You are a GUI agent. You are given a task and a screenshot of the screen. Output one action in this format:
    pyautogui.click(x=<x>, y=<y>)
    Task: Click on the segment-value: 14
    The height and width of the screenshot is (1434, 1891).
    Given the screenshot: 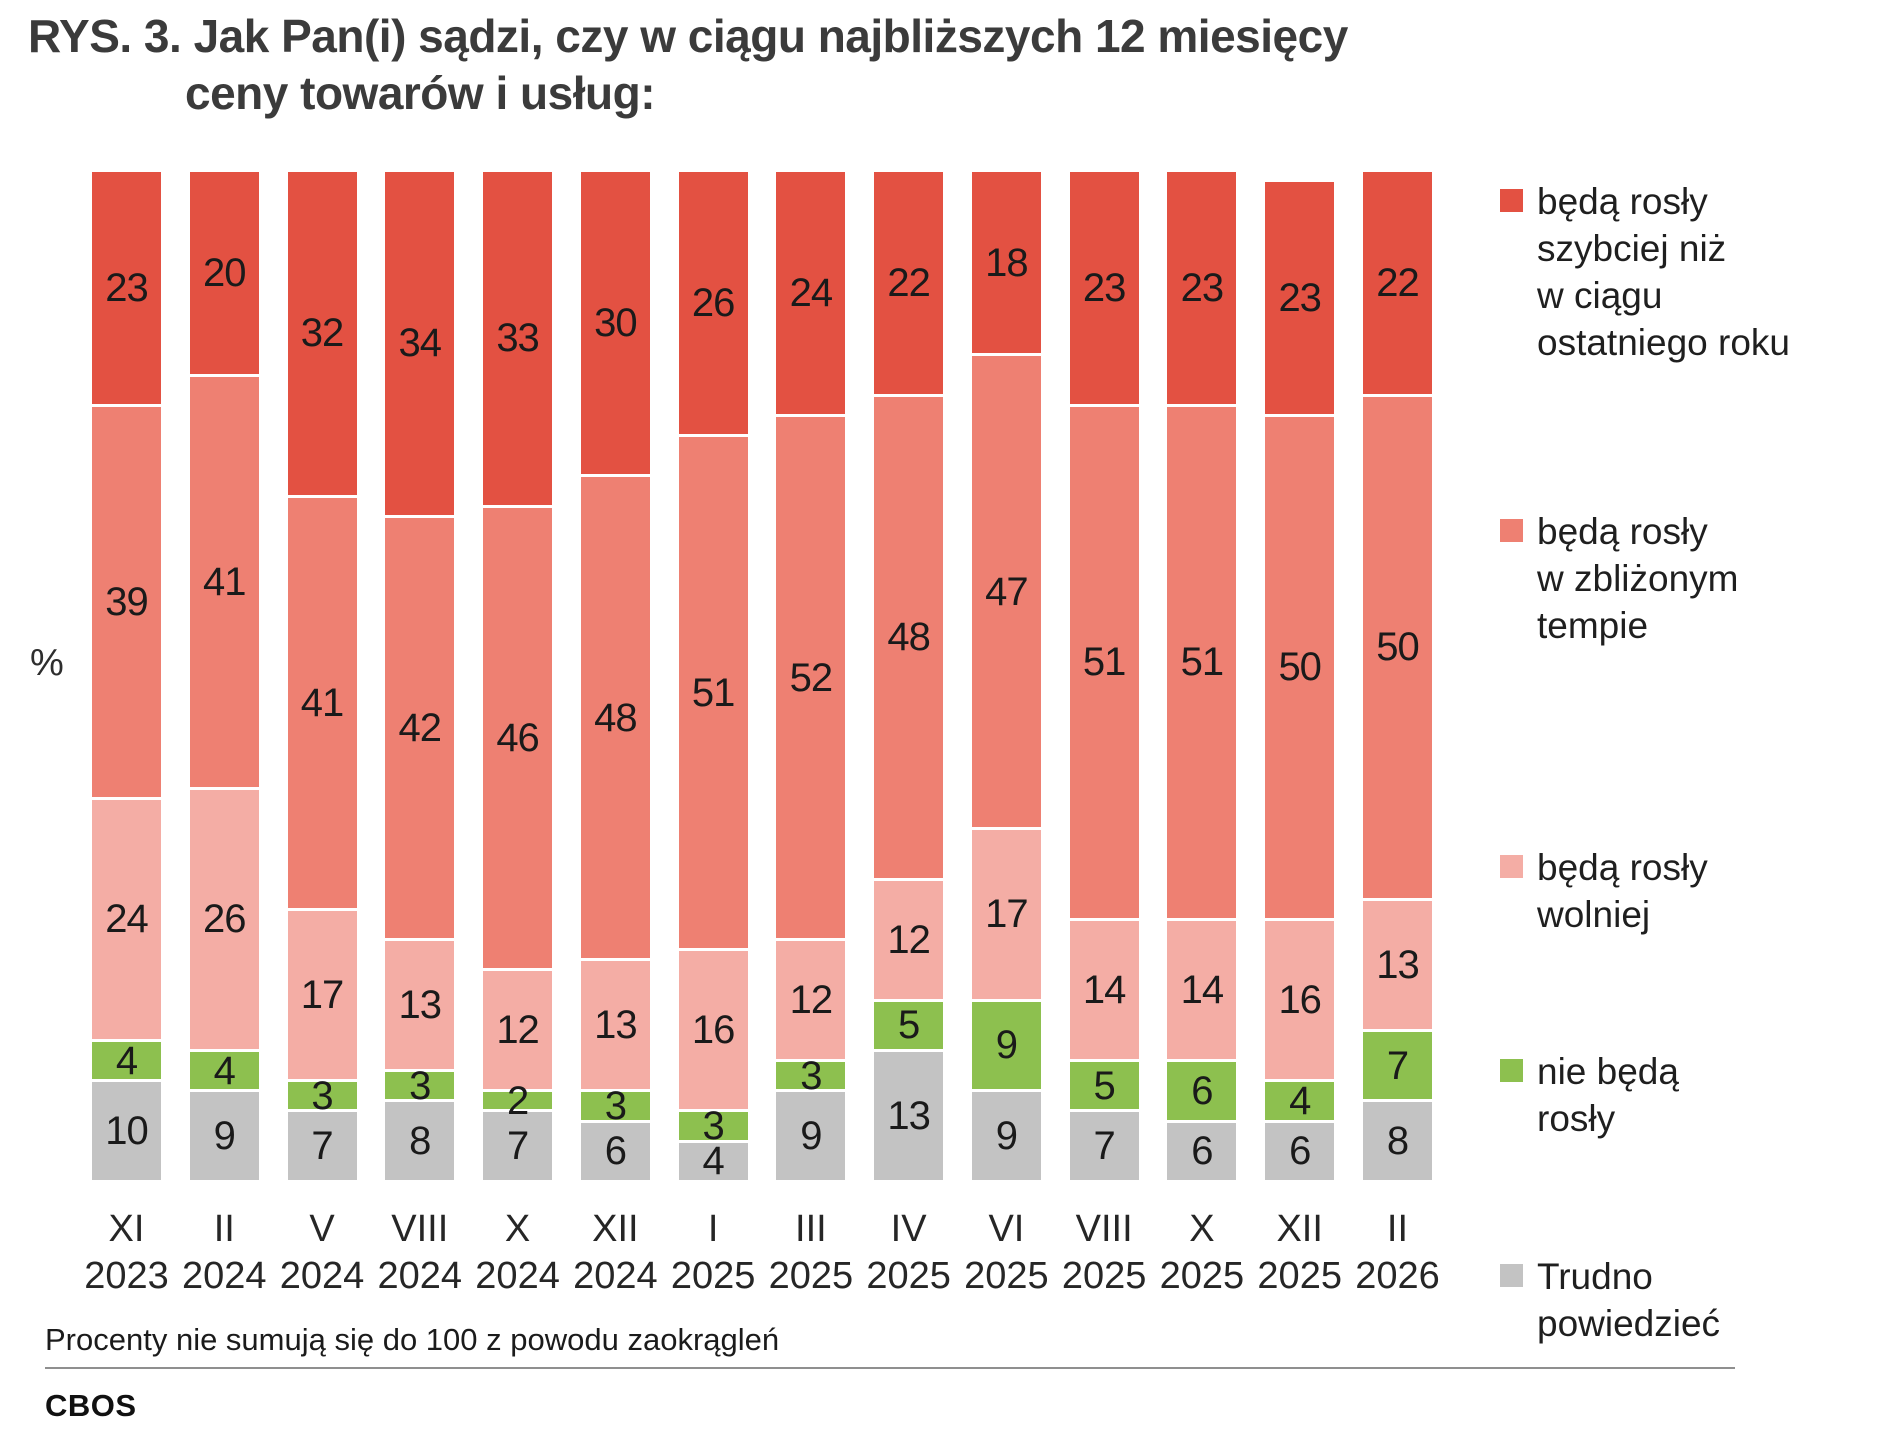 What is the action you would take?
    pyautogui.click(x=1104, y=990)
    